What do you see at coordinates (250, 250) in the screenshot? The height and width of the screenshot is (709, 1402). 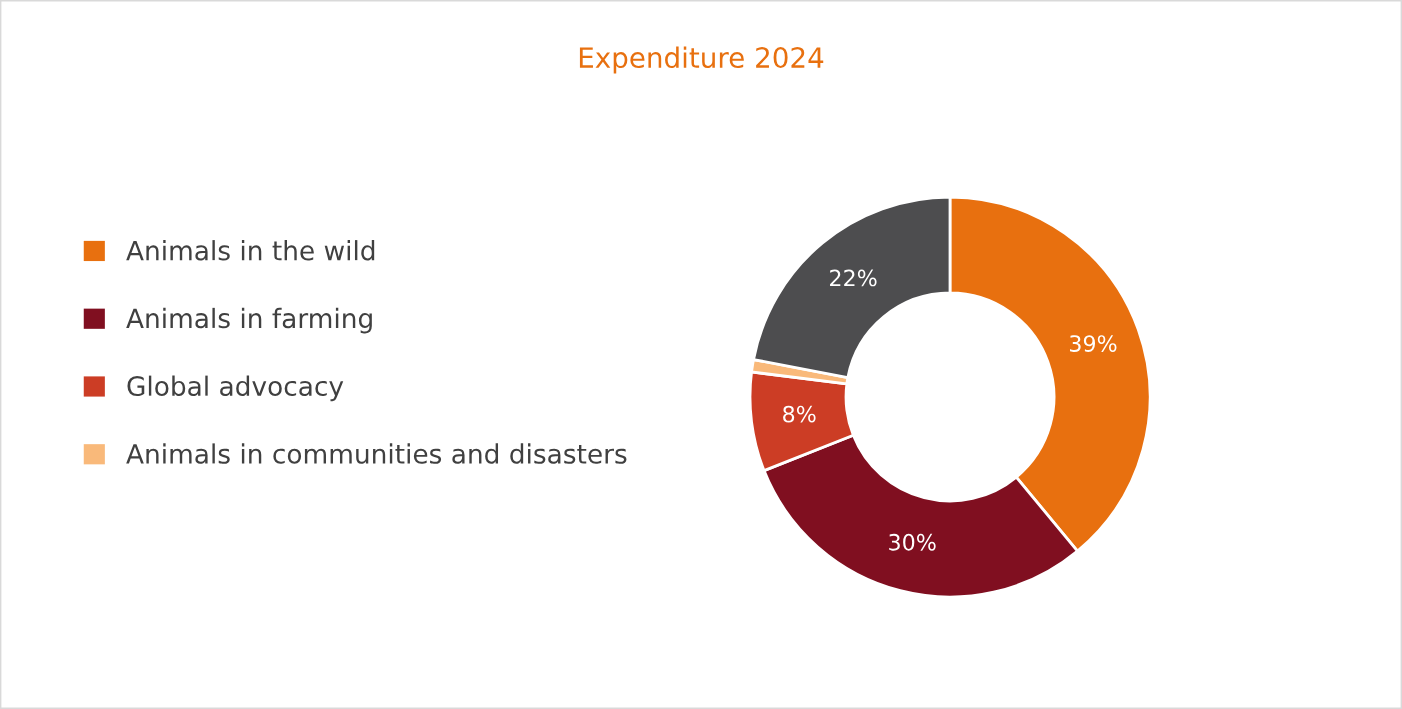 I see `legend-label: Animals in the wild` at bounding box center [250, 250].